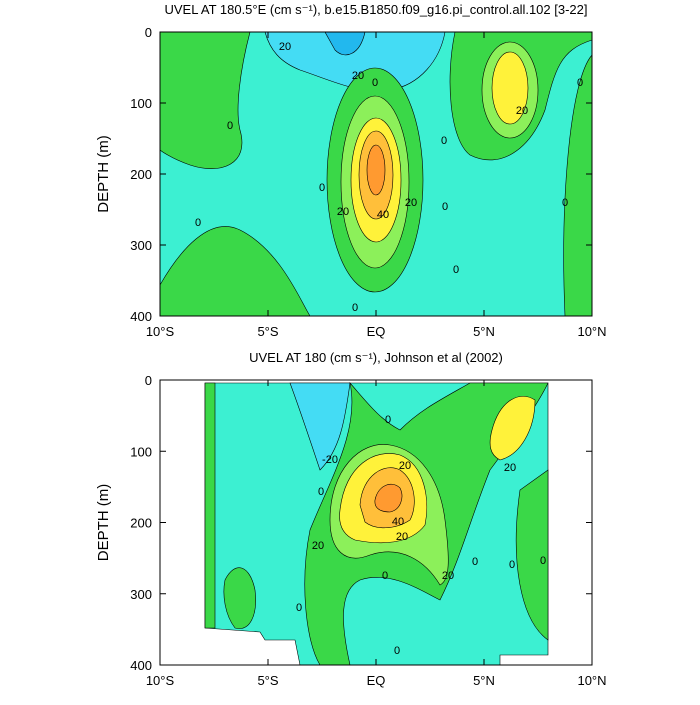 Image resolution: width=700 pixels, height=705 pixels. I want to click on contour-label: -20, so click(330, 460).